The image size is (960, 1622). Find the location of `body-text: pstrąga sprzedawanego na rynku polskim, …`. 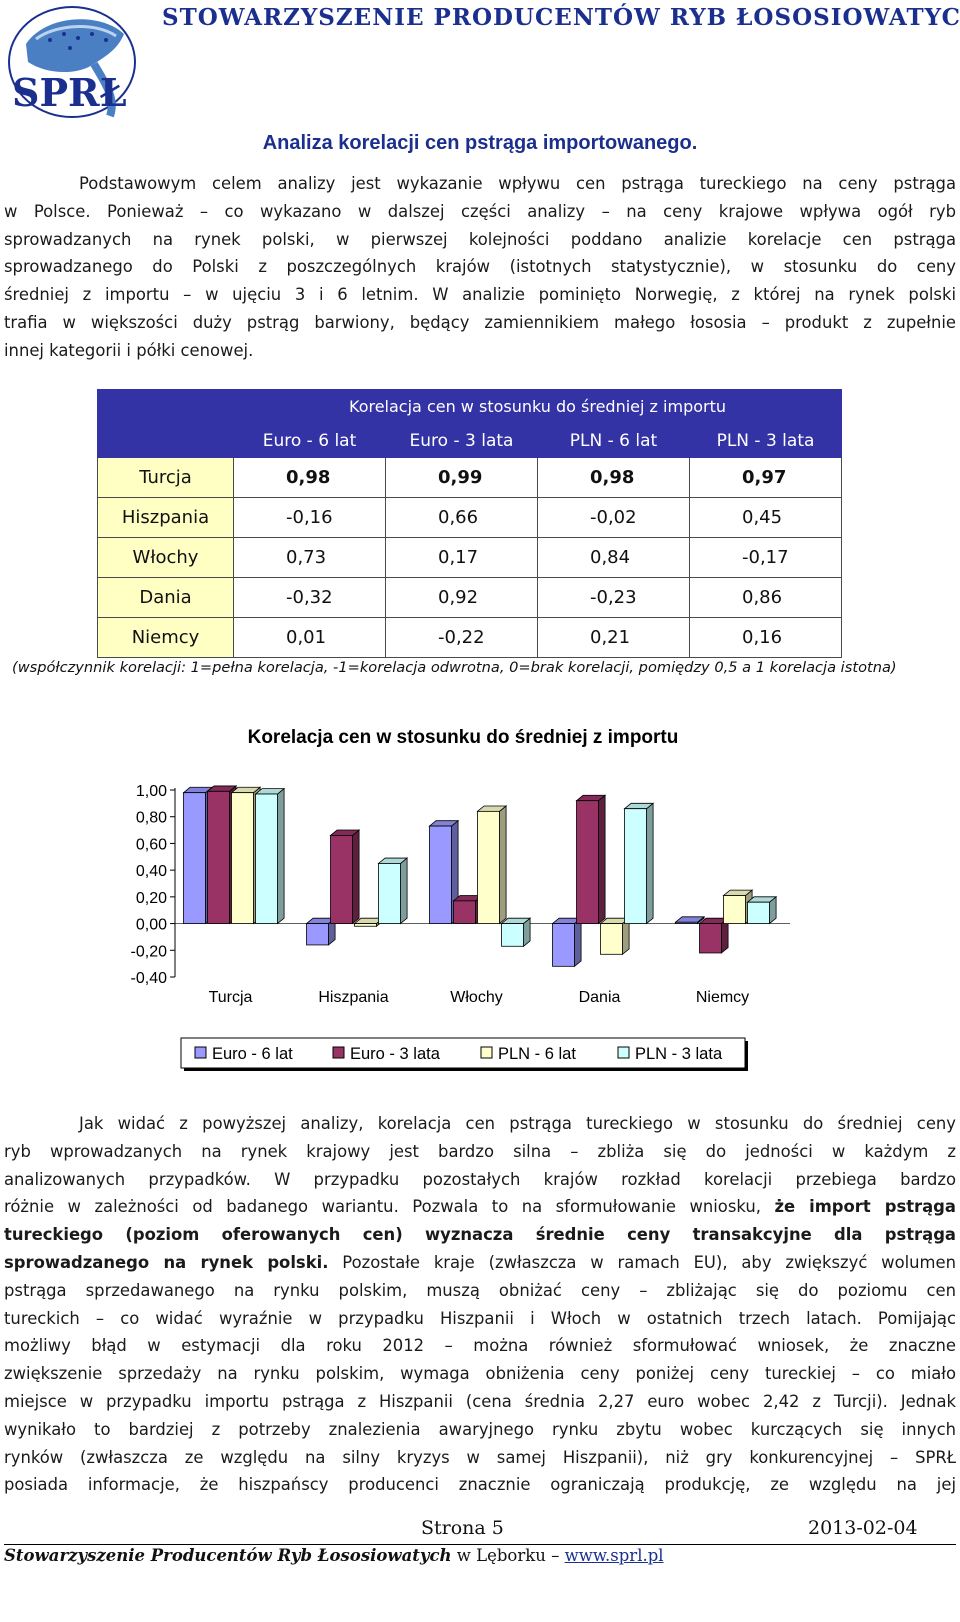

body-text: pstrąga sprzedawanego na rynku polskim, … is located at coordinates (480, 1290).